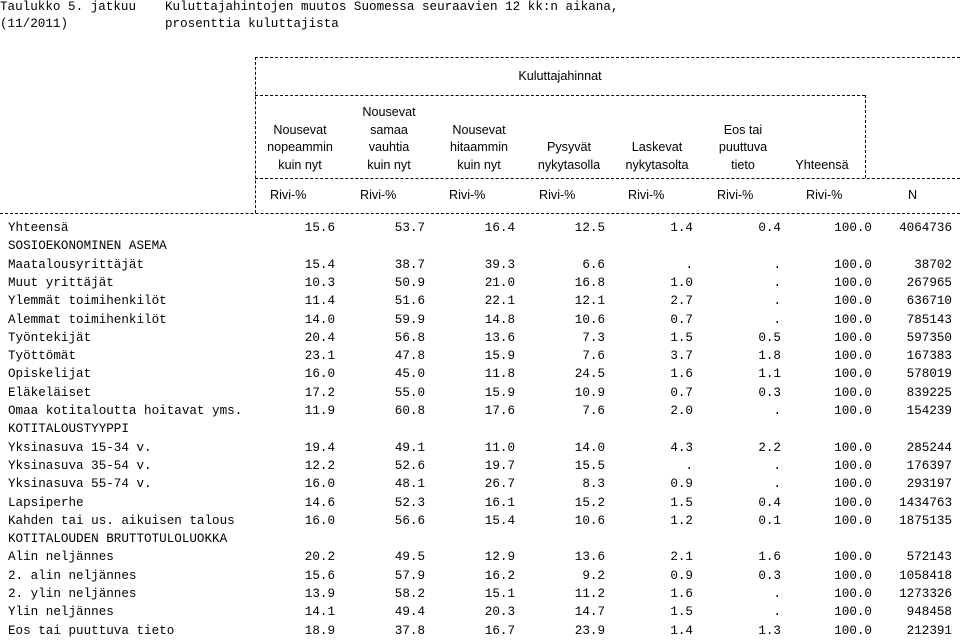  What do you see at coordinates (50, 392) in the screenshot?
I see `row-label: Eläkeläiset` at bounding box center [50, 392].